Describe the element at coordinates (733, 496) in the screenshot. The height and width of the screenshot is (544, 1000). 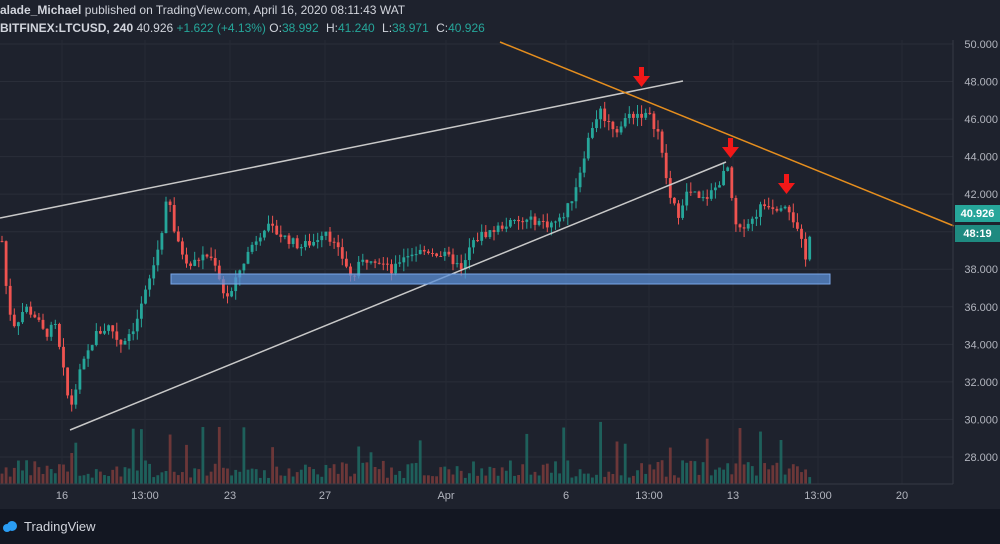
I see `time-tick-label: 13` at that location.